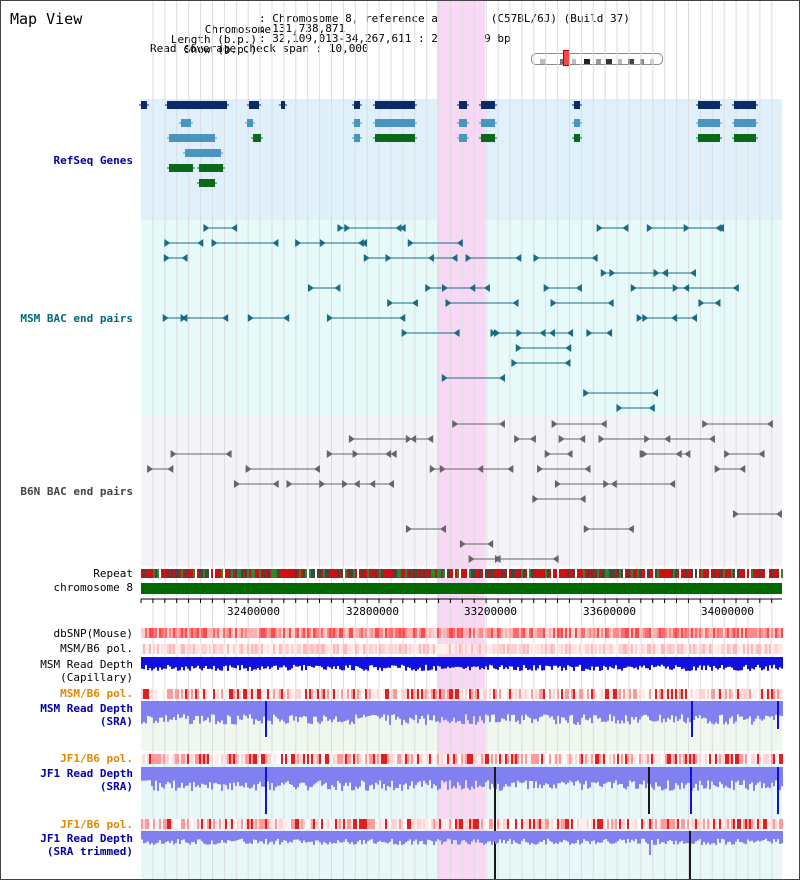  I want to click on track-label-msm-bac: MSM BAC end pairs, so click(76, 318).